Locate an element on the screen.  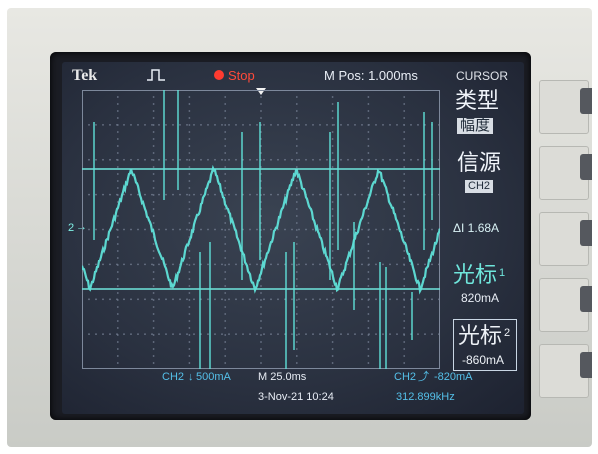
brand-logo: Tek is located at coordinates (85, 75).